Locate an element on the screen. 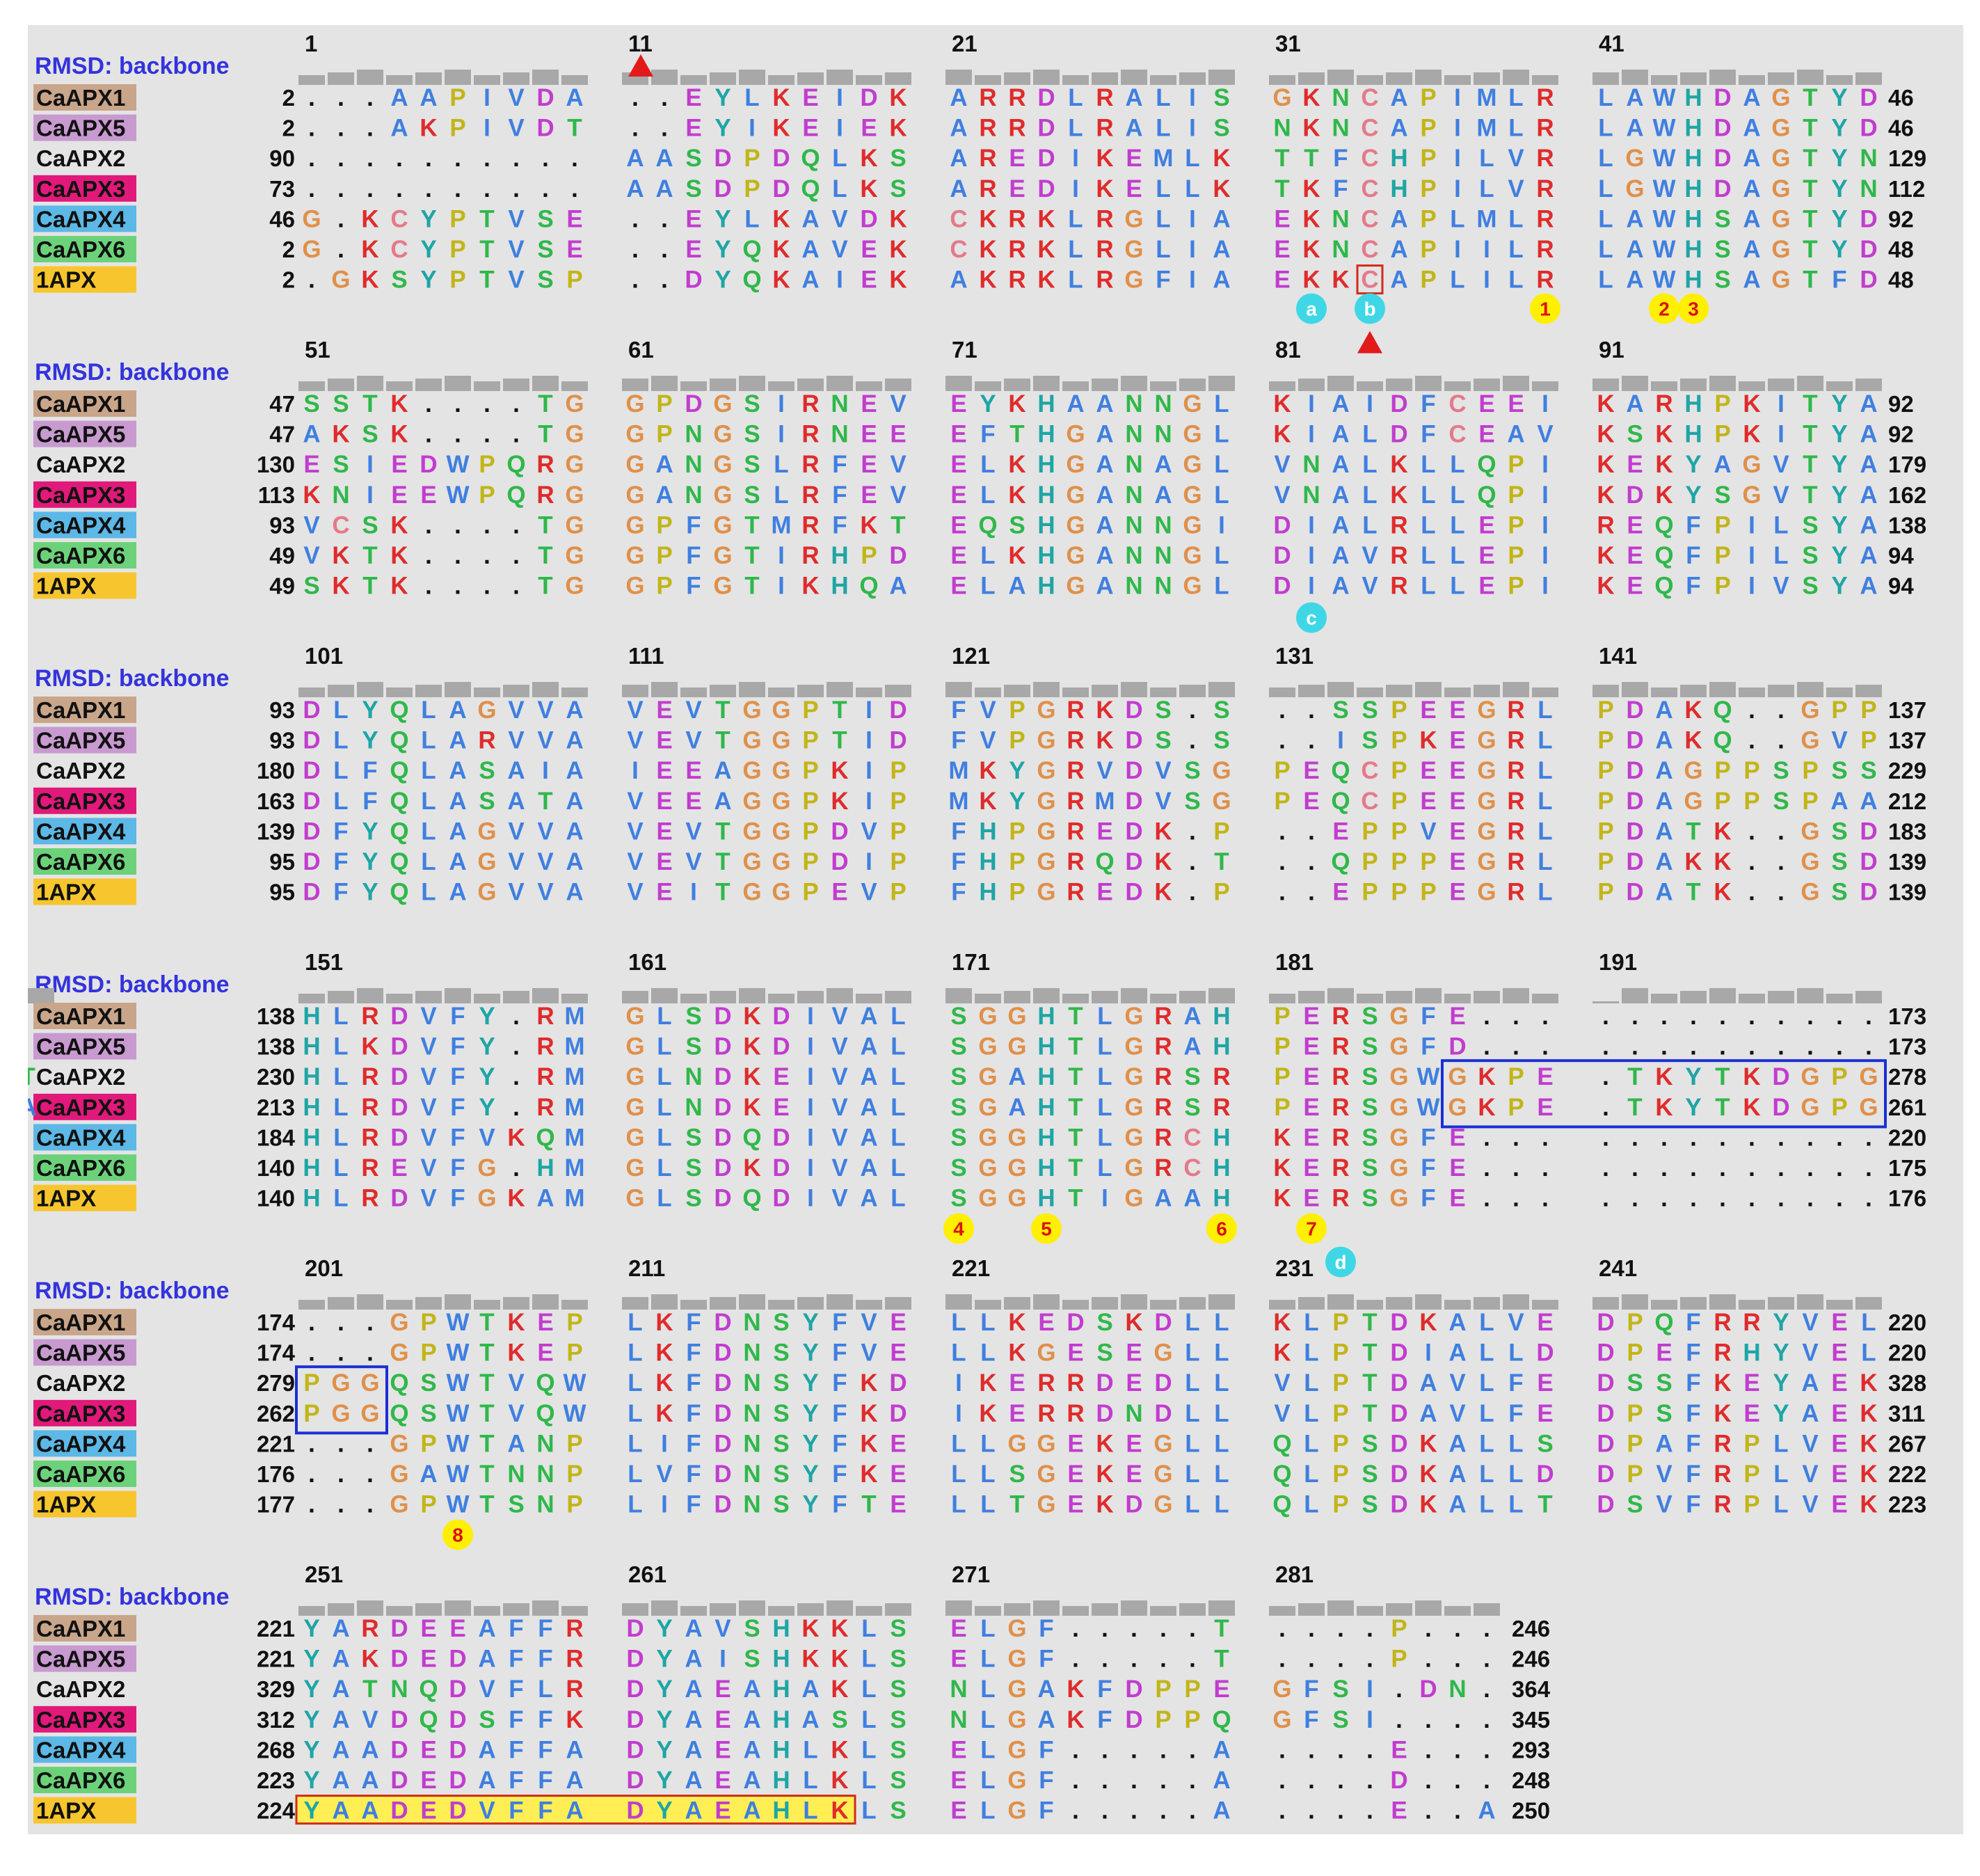 This screenshot has height=1876, width=1980. insertion-box is located at coordinates (1664, 1094).